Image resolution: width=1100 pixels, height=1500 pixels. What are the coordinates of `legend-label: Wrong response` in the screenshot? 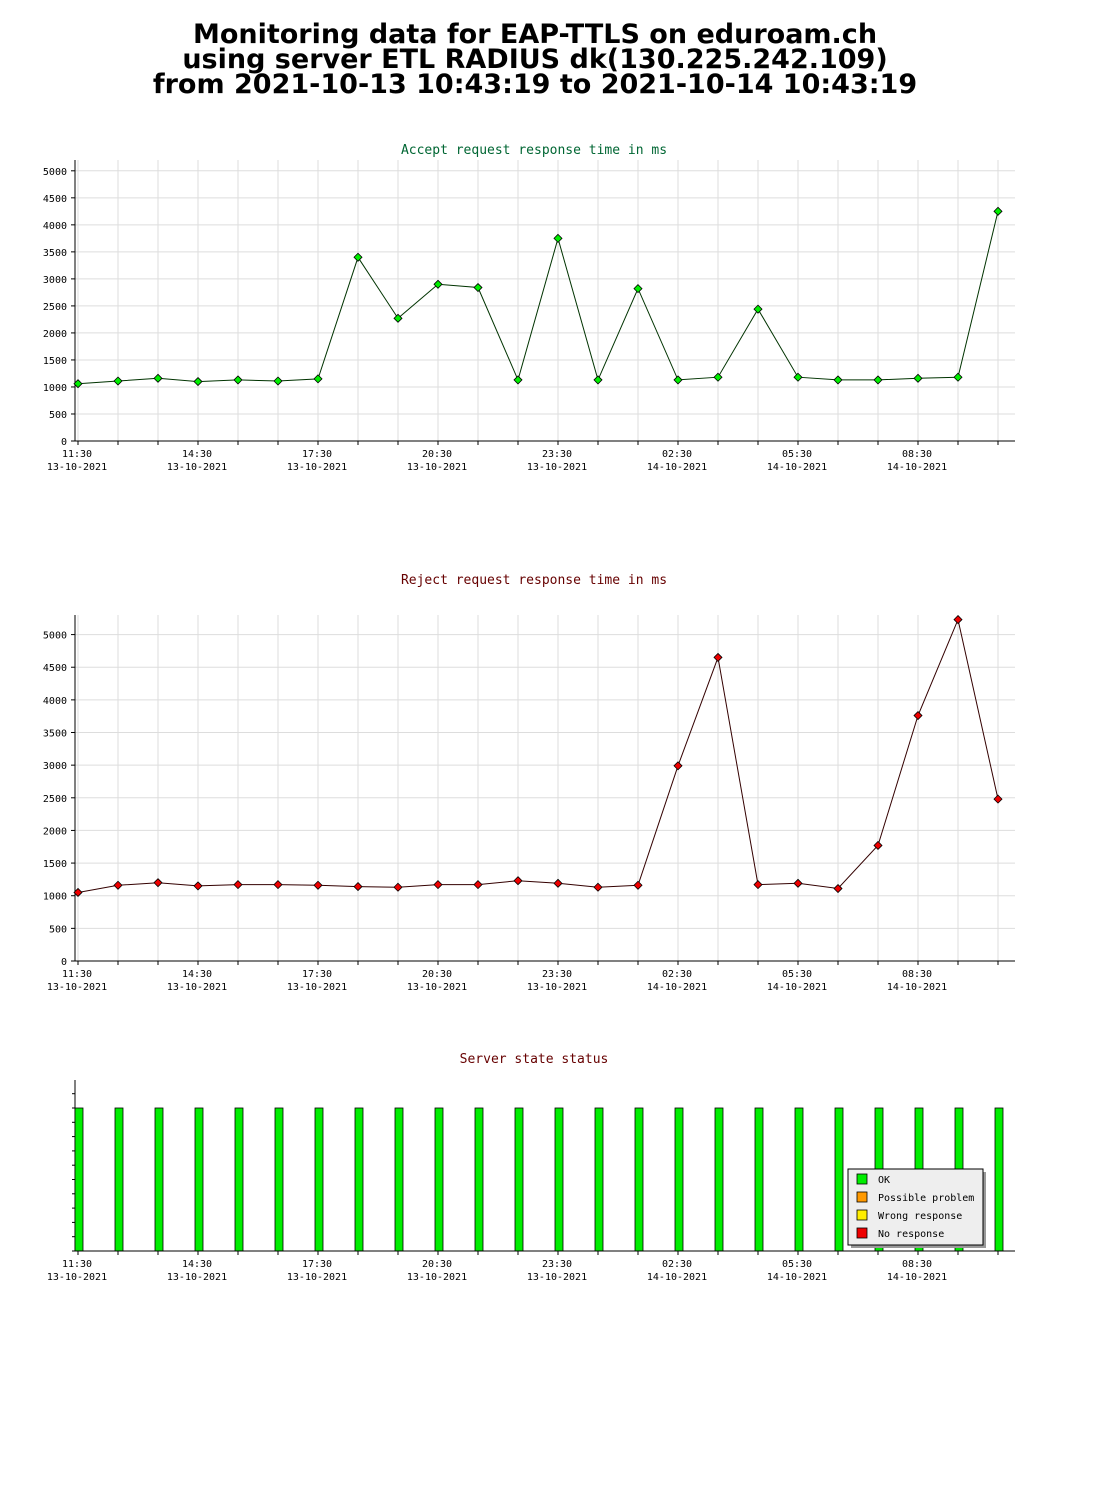 It's located at (920, 1216).